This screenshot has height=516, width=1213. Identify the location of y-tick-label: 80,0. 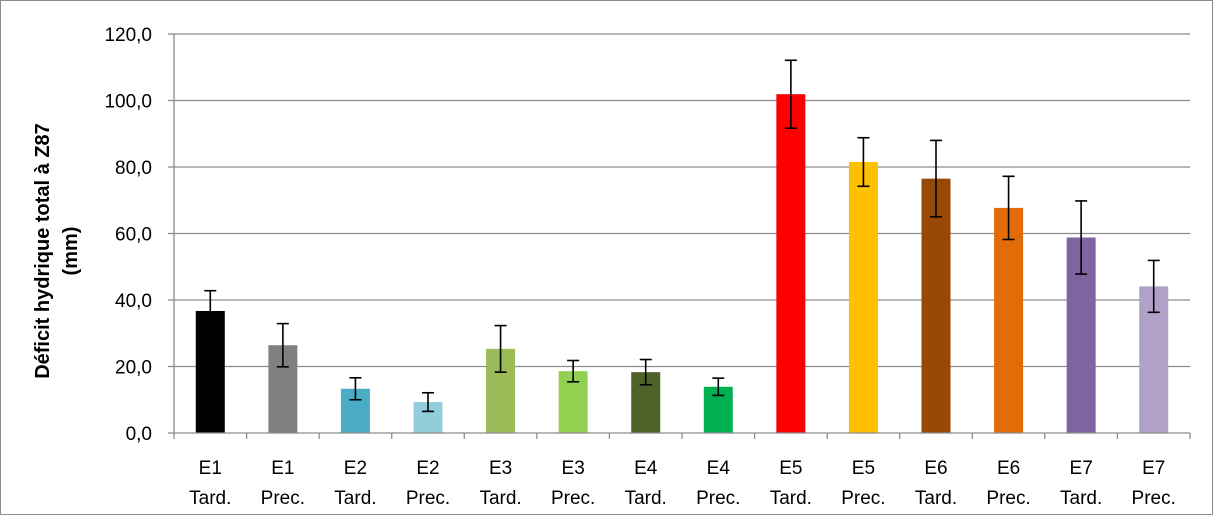
(133, 168).